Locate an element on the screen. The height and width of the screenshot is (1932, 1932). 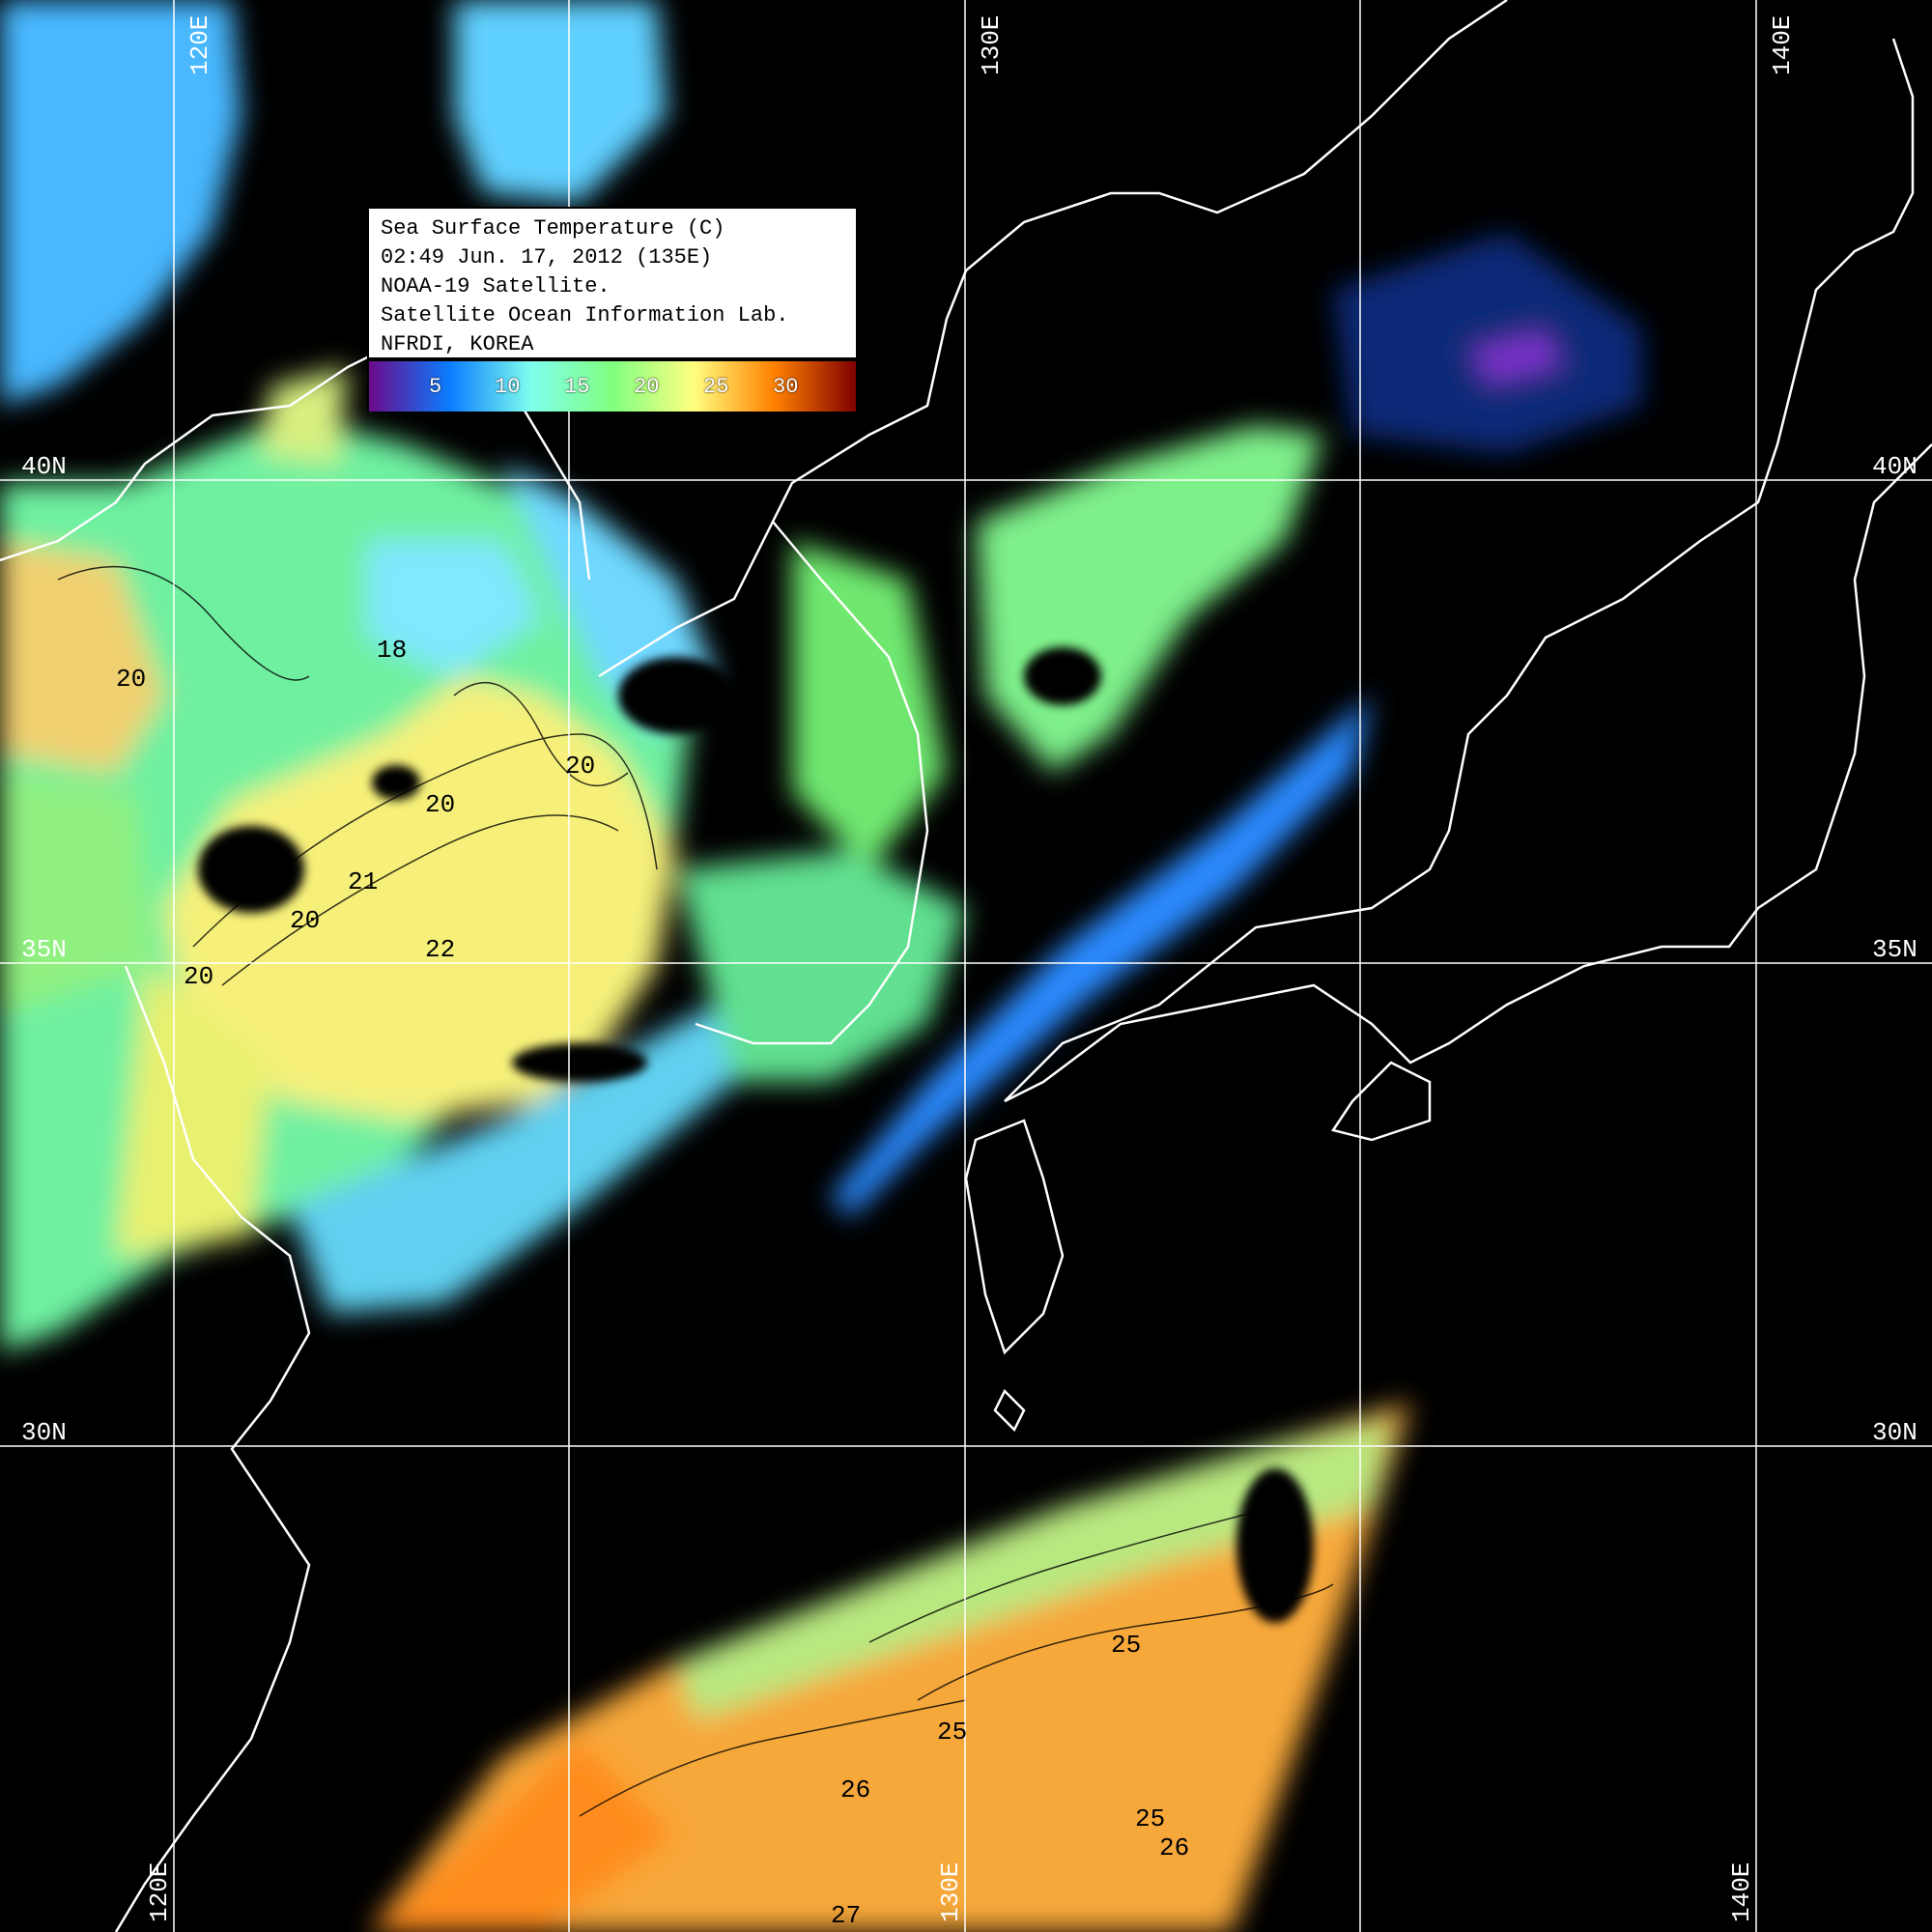
sst-patch-northwest is located at coordinates (121, 203).